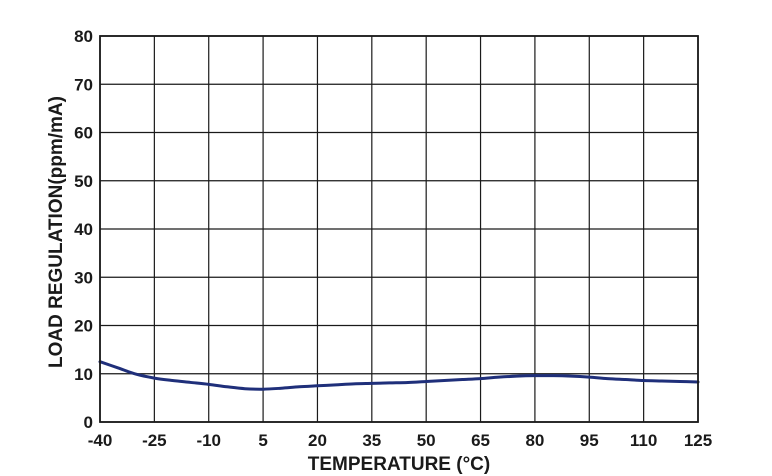 This screenshot has width=772, height=476. Describe the element at coordinates (154, 440) in the screenshot. I see `x-tick-label: -25` at that location.